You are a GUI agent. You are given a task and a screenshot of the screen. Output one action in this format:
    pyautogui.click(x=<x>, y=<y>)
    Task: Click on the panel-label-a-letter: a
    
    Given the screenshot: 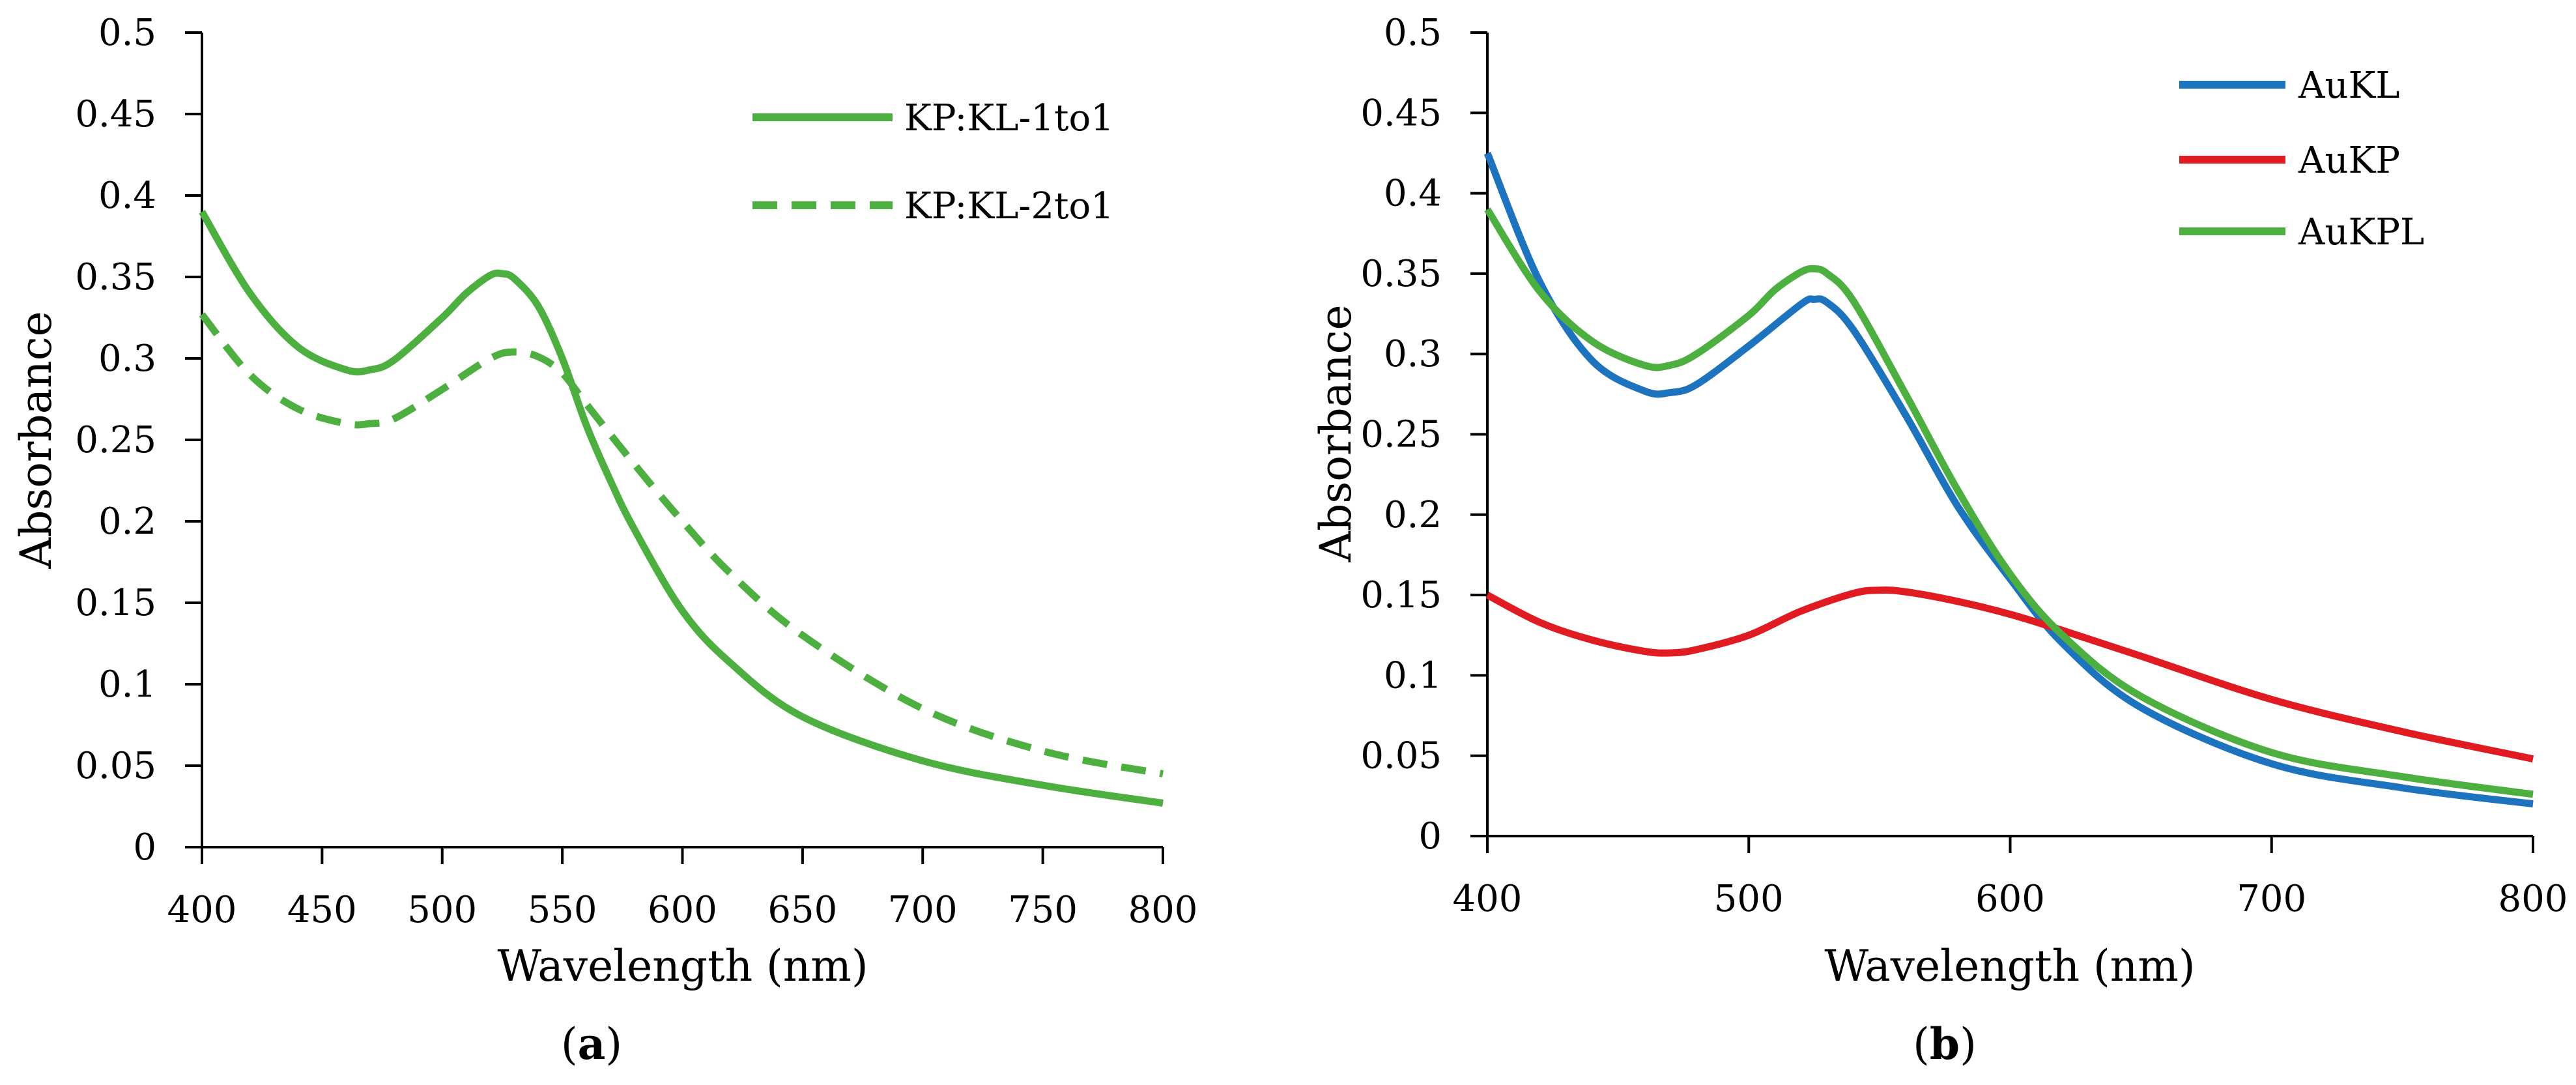 What is the action you would take?
    pyautogui.click(x=592, y=1044)
    